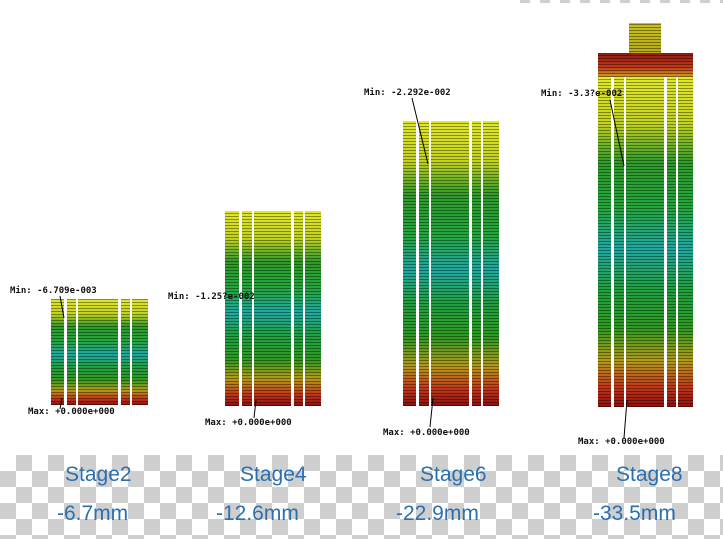 The width and height of the screenshot is (723, 539). What do you see at coordinates (649, 474) in the screenshot?
I see `stage8-title: Stage8` at bounding box center [649, 474].